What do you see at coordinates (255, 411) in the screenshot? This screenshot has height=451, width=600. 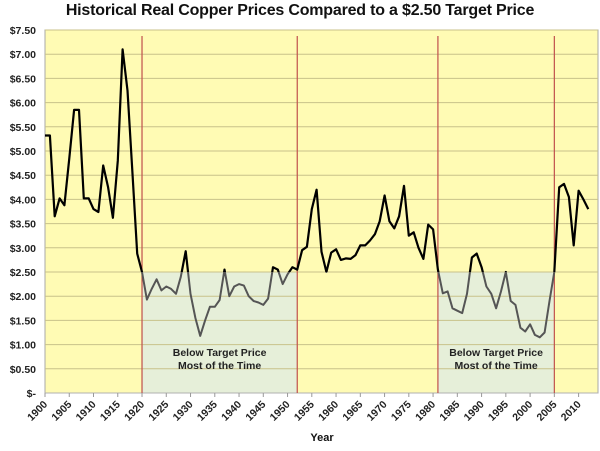 I see `x-tick-label: 1945` at bounding box center [255, 411].